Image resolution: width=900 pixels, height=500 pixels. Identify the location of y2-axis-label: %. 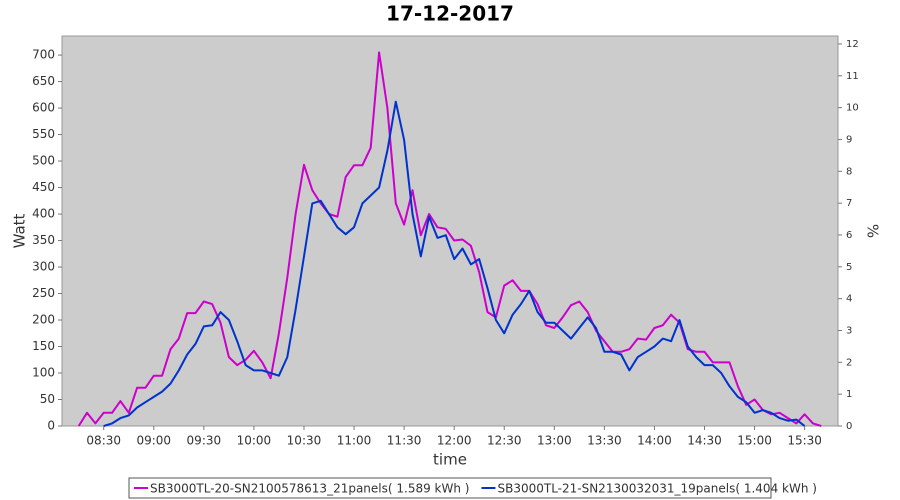
(873, 231).